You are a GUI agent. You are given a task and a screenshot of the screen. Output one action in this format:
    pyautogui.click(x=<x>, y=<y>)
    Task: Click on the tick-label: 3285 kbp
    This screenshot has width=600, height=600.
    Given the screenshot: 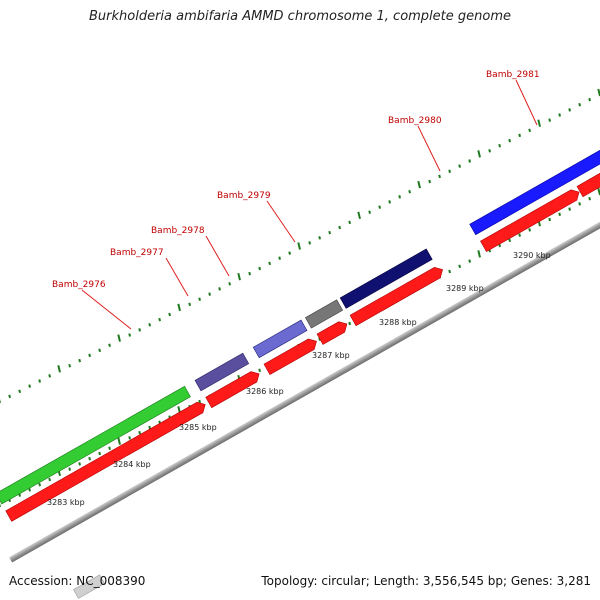 What is the action you would take?
    pyautogui.click(x=198, y=427)
    